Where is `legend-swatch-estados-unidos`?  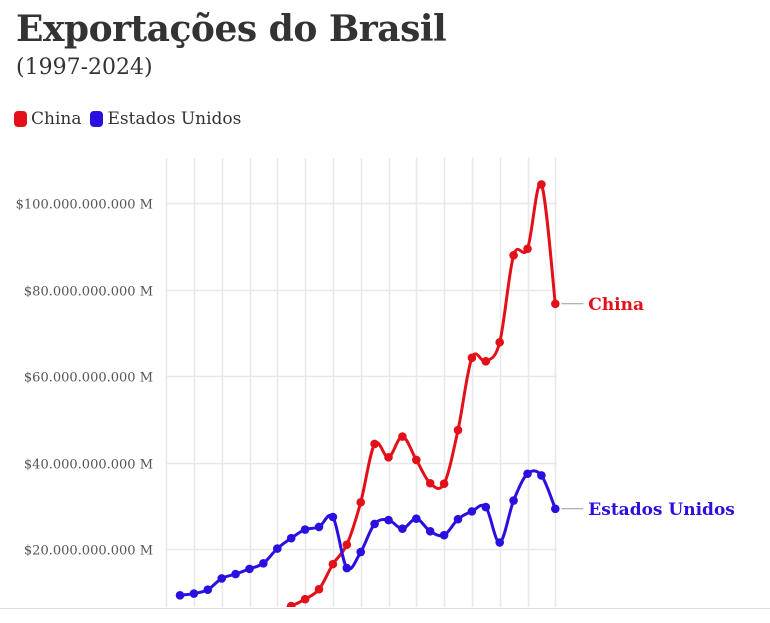 legend-swatch-estados-unidos is located at coordinates (97, 119).